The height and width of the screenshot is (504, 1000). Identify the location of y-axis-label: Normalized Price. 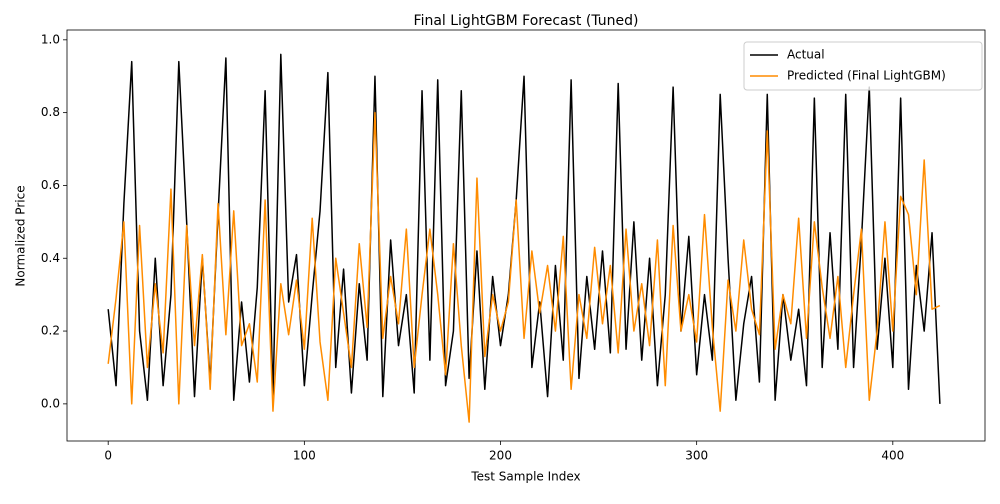
(21, 235).